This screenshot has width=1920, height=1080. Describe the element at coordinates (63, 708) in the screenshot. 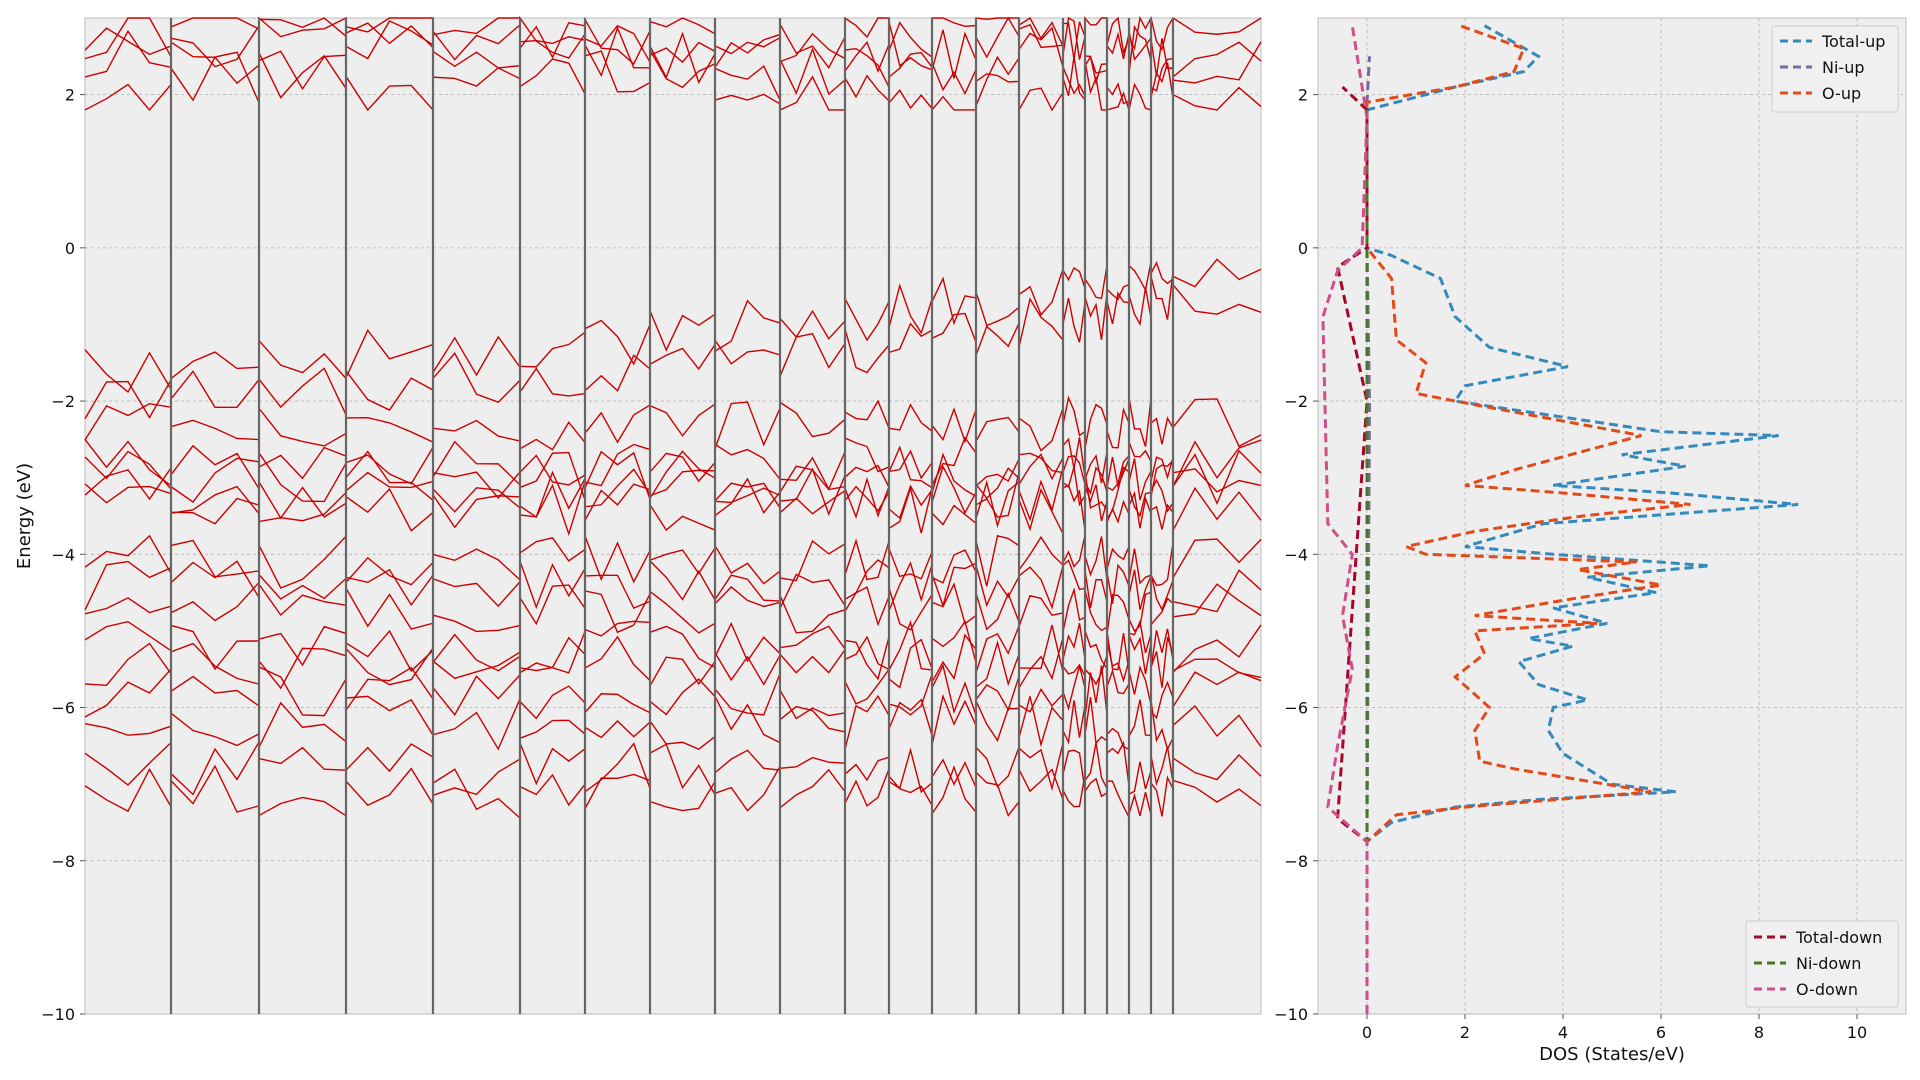

I see `band-y-tick-label: −6` at that location.